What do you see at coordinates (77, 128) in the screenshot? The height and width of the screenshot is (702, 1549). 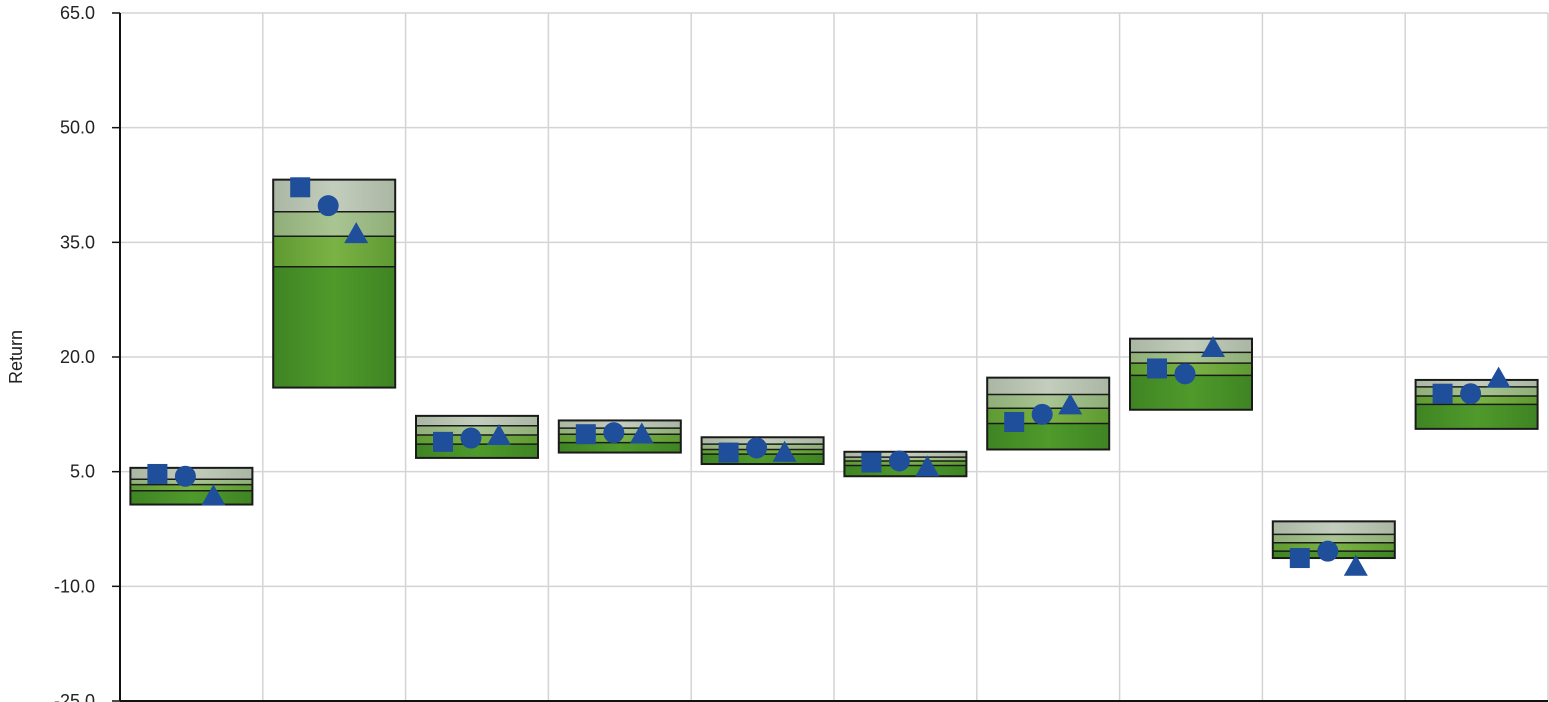 I see `y-tick-label: 50.0` at bounding box center [77, 128].